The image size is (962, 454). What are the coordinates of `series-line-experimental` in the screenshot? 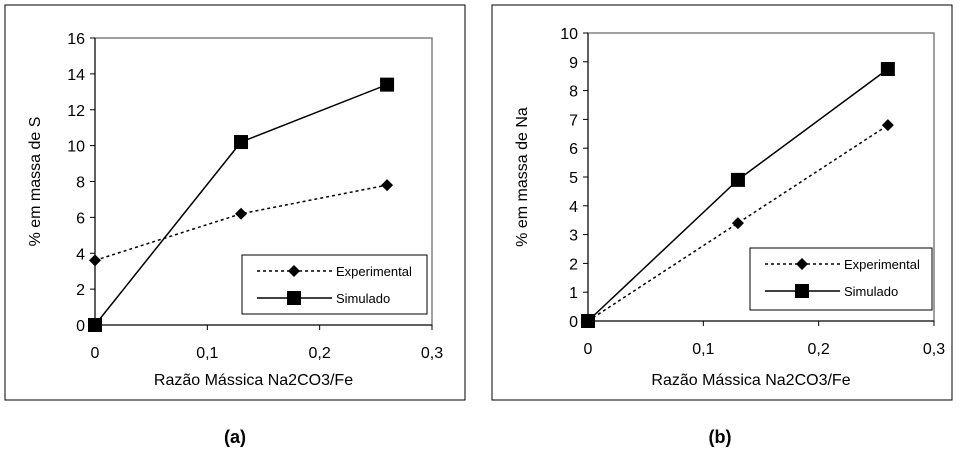 It's located at (241, 223).